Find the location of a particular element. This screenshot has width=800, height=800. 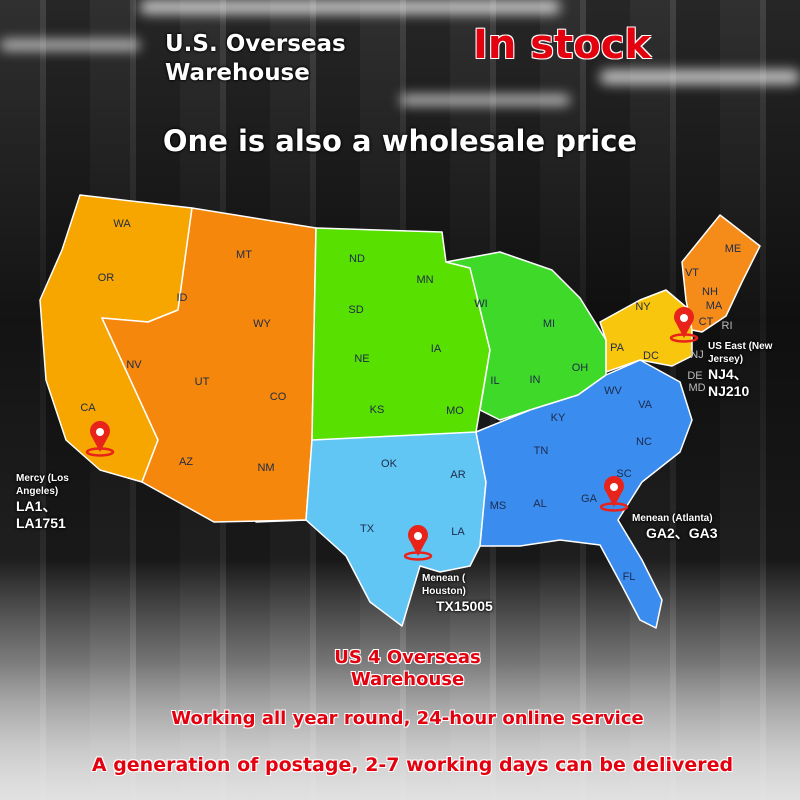

state-label-ok: OK is located at coordinates (389, 464).